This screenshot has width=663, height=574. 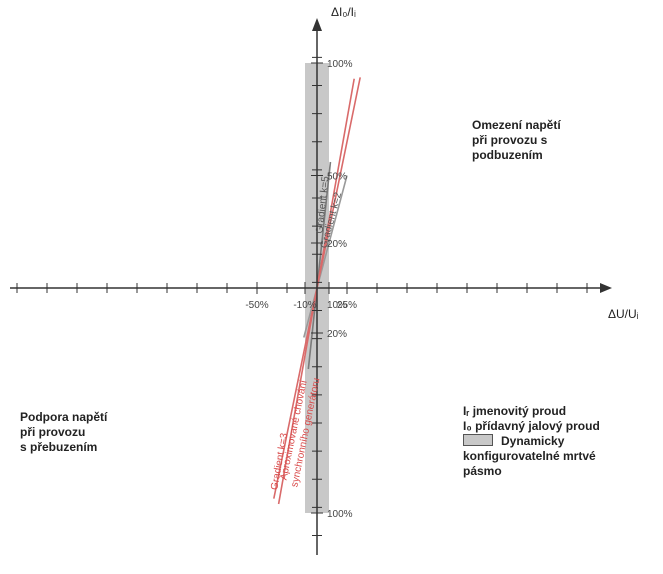 I want to click on note-overvoltage-support: Podpora napětí při provozu s přebuzením, so click(x=63, y=432).